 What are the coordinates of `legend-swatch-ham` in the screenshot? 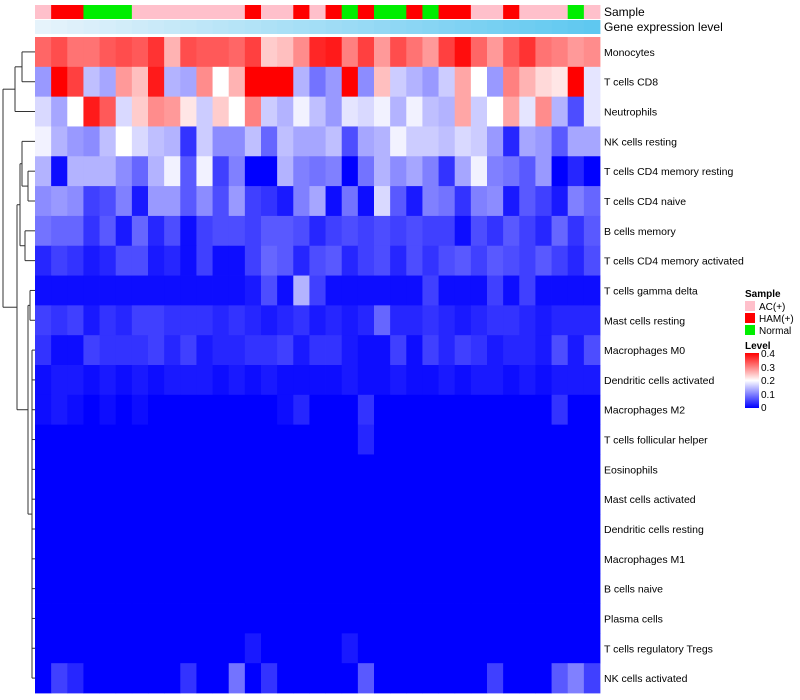 It's located at (750, 318).